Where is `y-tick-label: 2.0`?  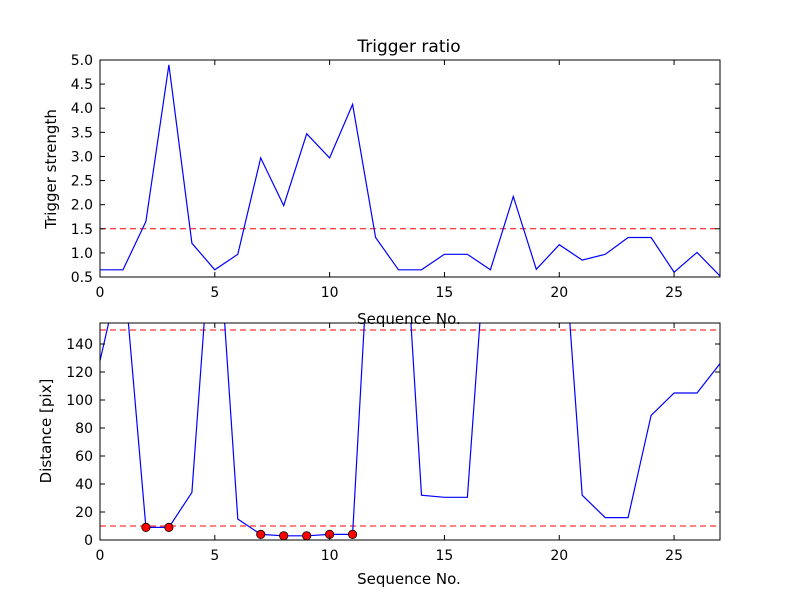 y-tick-label: 2.0 is located at coordinates (82, 206).